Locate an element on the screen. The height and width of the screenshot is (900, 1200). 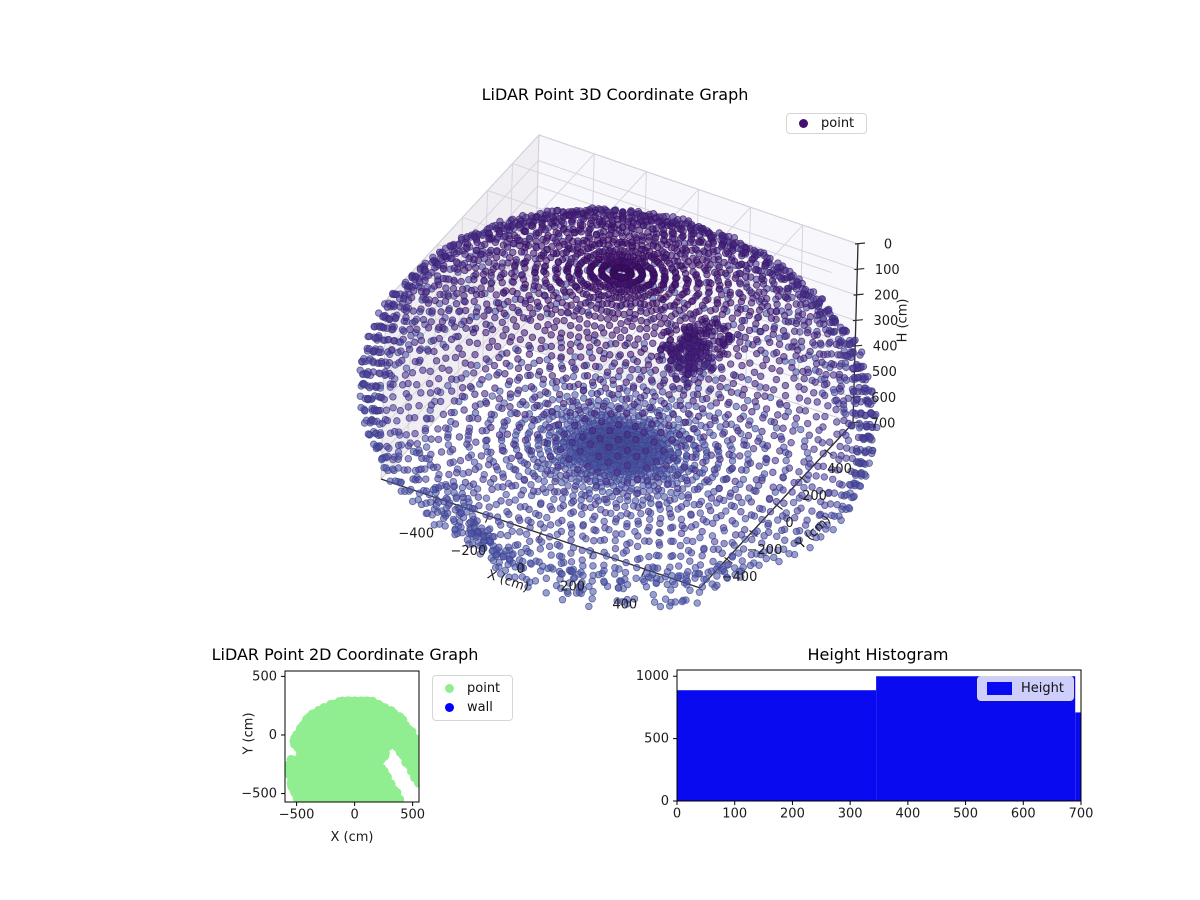
legend-row-wall: wall is located at coordinates (472, 707).